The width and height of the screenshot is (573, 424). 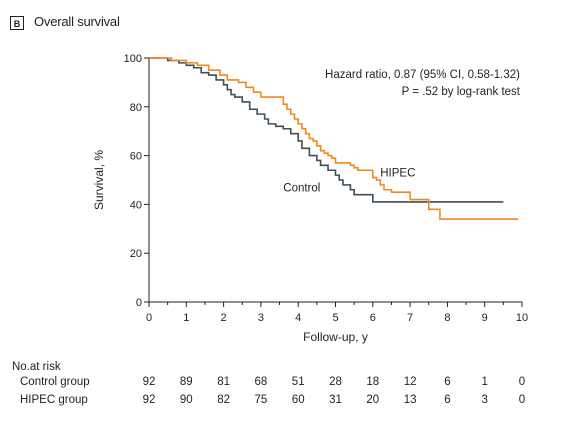 What do you see at coordinates (298, 382) in the screenshot?
I see `risk-table-cell: 51` at bounding box center [298, 382].